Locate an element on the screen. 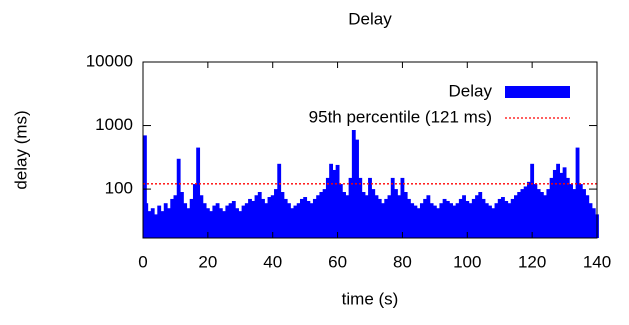 The height and width of the screenshot is (325, 629). chart-title: Delay is located at coordinates (370, 18).